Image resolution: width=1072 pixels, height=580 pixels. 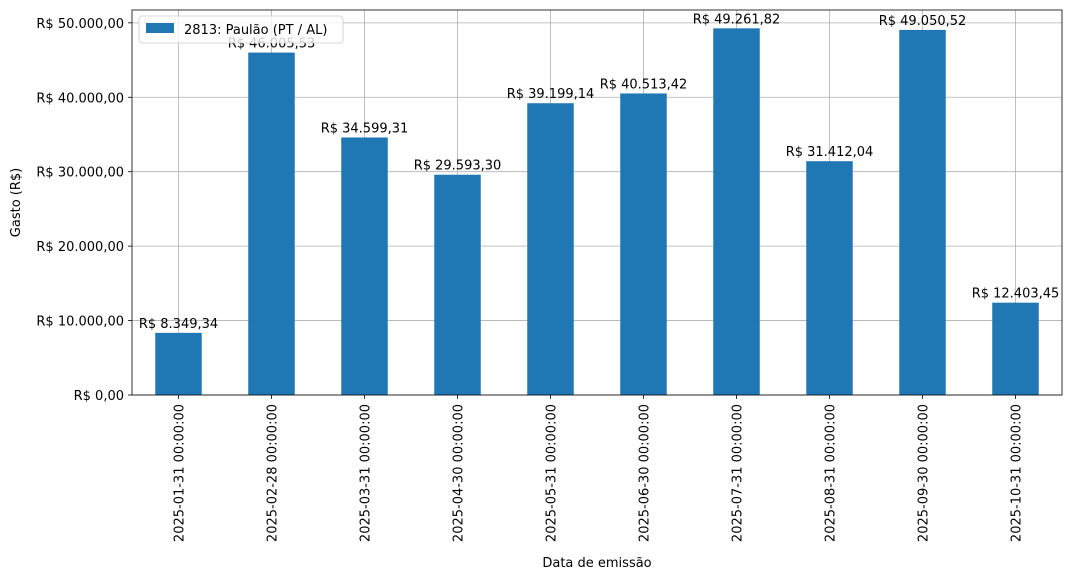 What do you see at coordinates (178, 324) in the screenshot?
I see `data-label: R$ 8.349,34` at bounding box center [178, 324].